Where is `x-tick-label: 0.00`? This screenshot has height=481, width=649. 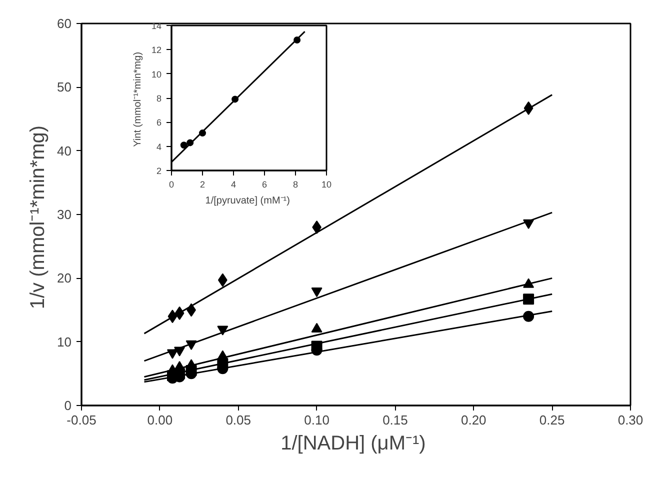
x-tick-label: 0.00 is located at coordinates (160, 420).